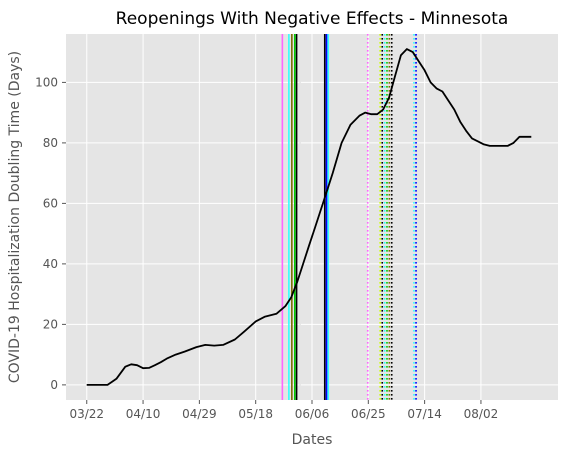  What do you see at coordinates (50, 143) in the screenshot?
I see `y-tick-label: 80` at bounding box center [50, 143].